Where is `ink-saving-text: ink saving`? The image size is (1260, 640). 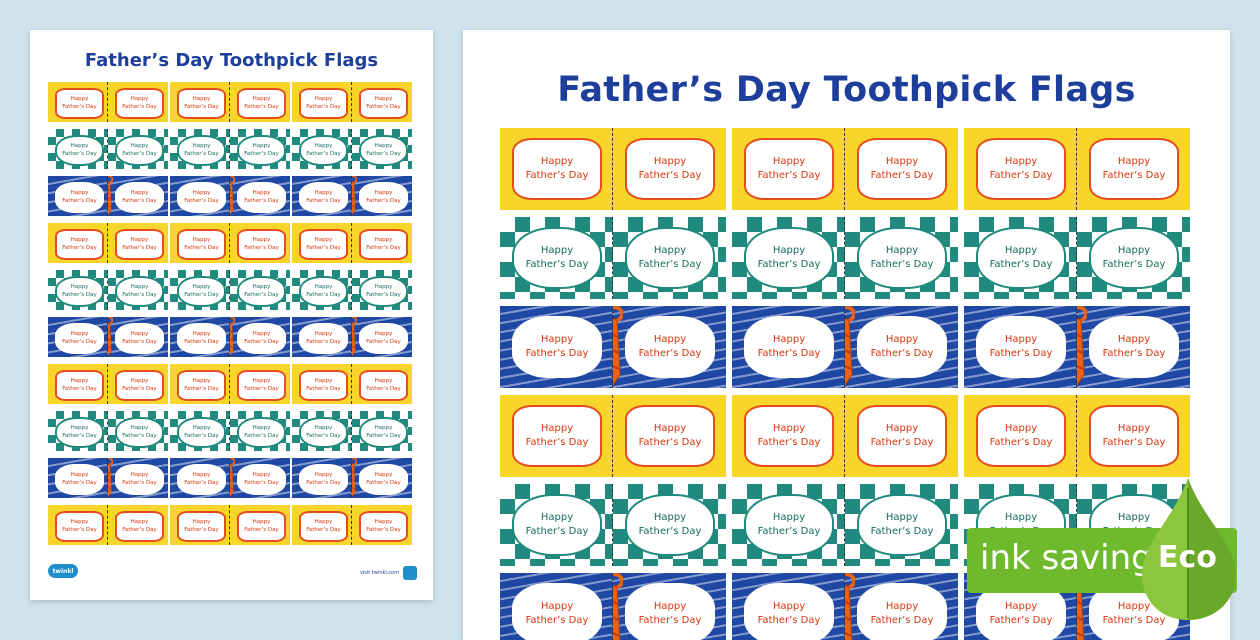 ink-saving-text: ink saving is located at coordinates (1066, 558).